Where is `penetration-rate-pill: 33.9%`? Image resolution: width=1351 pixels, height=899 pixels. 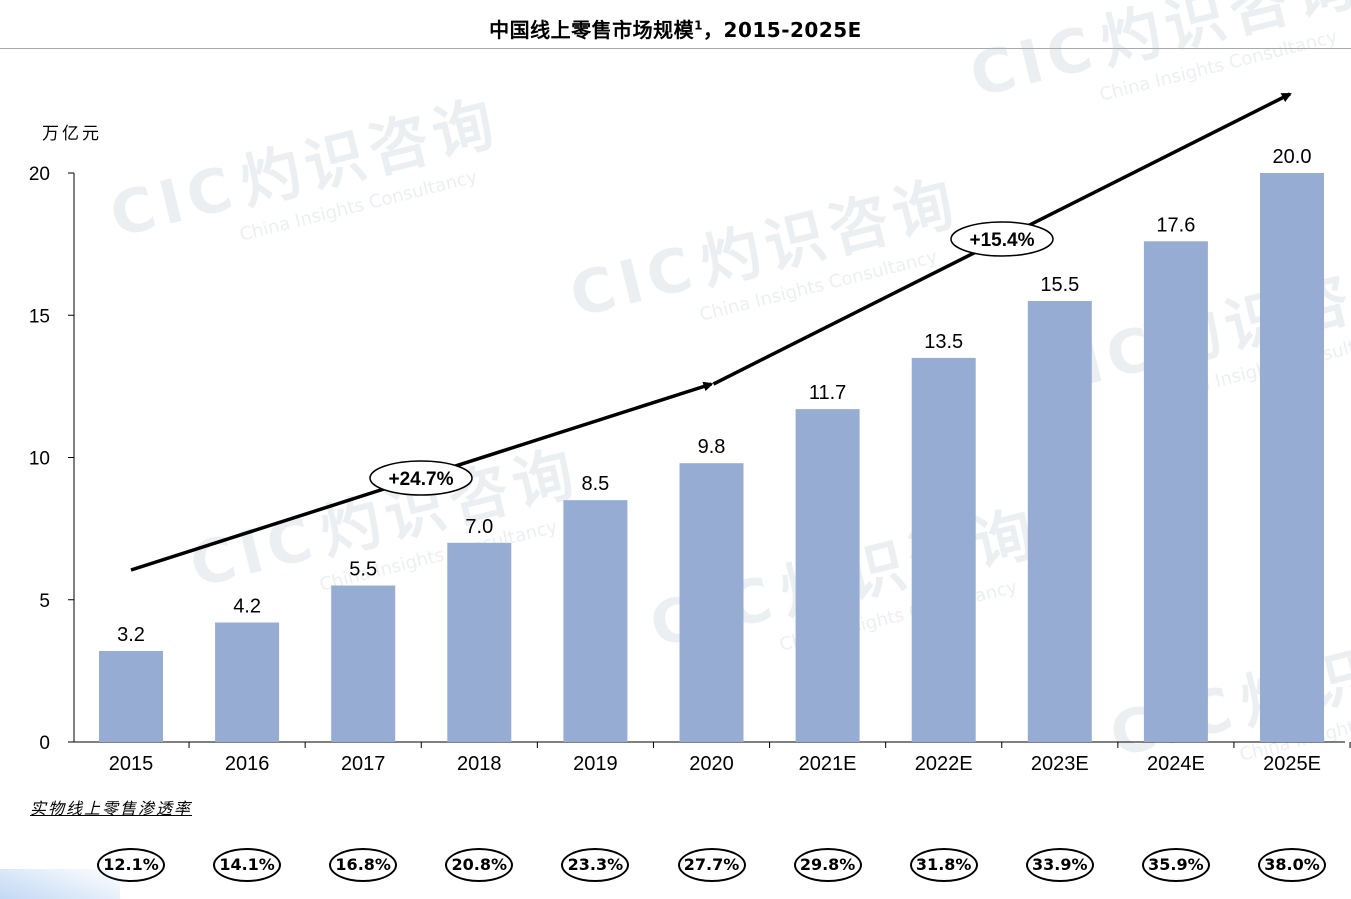
penetration-rate-pill: 33.9% is located at coordinates (1059, 865).